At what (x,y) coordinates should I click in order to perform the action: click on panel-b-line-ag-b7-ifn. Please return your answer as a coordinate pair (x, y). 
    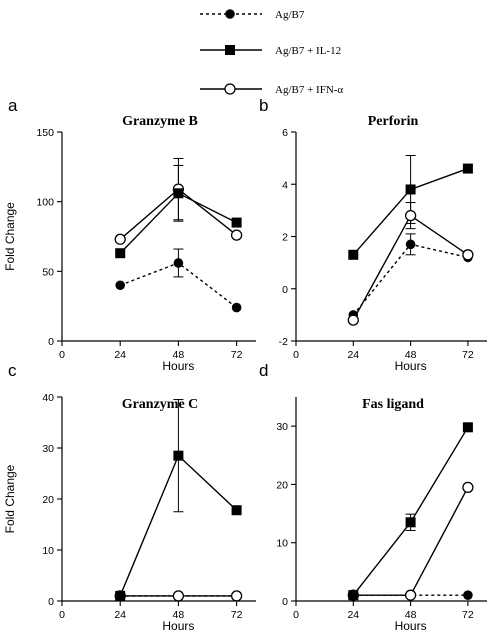
    Looking at the image, I should click on (410, 267).